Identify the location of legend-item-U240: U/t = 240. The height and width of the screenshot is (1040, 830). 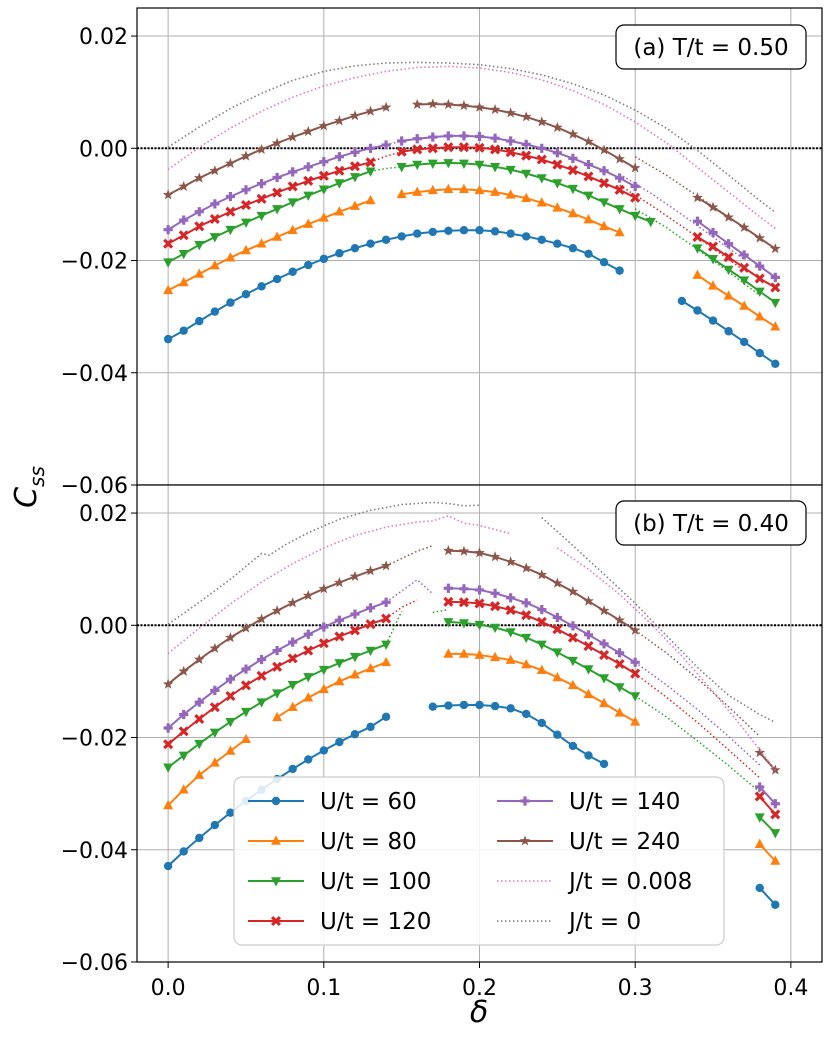
(588, 842).